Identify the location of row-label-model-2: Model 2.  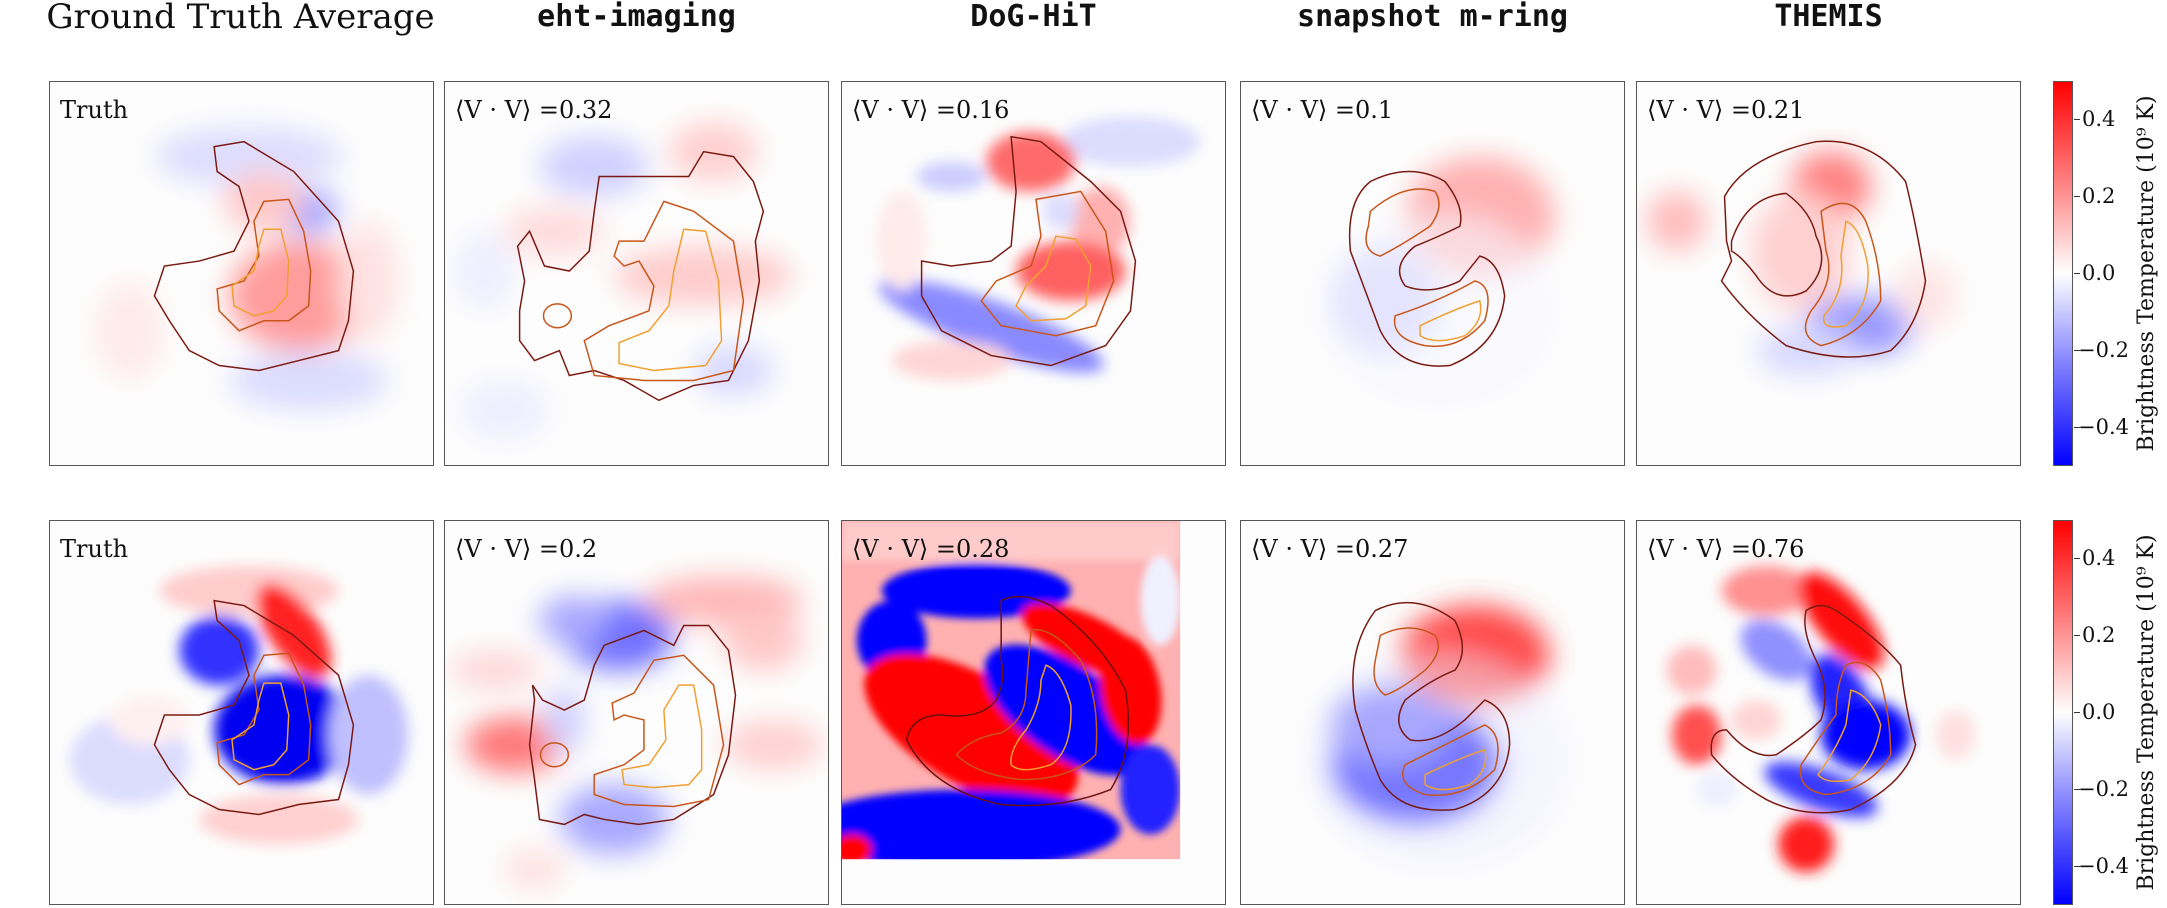
(44, 714).